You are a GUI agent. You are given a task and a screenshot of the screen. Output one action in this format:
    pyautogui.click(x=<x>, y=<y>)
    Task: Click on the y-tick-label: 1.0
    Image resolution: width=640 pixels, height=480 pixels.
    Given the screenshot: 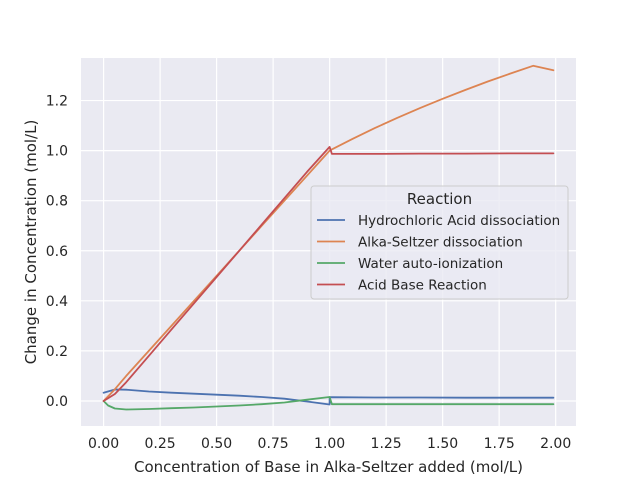 What is the action you would take?
    pyautogui.click(x=57, y=152)
    